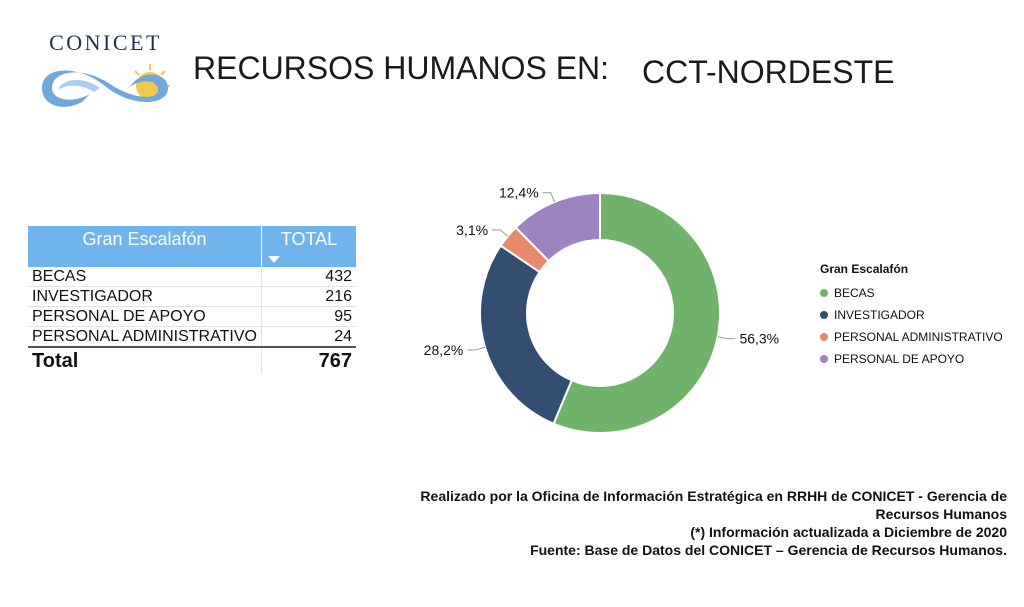 This screenshot has width=1024, height=607. Describe the element at coordinates (309, 239) in the screenshot. I see `header-total-label: TOTAL` at that location.